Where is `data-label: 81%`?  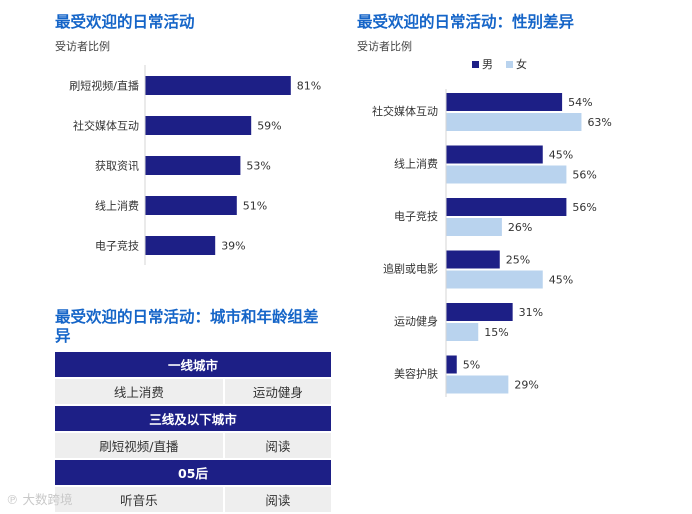 data-label: 81% is located at coordinates (309, 86).